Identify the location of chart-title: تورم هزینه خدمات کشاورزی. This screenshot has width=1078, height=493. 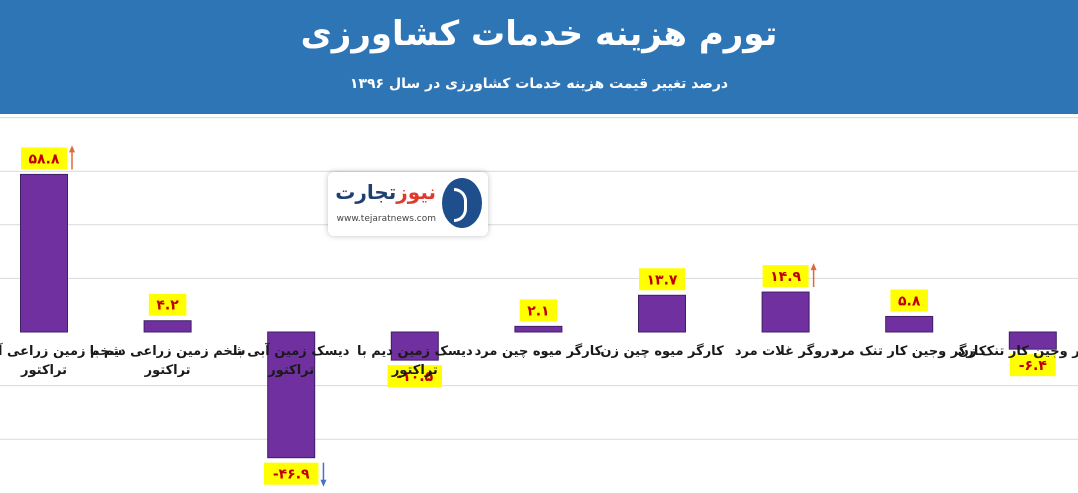
(539, 34).